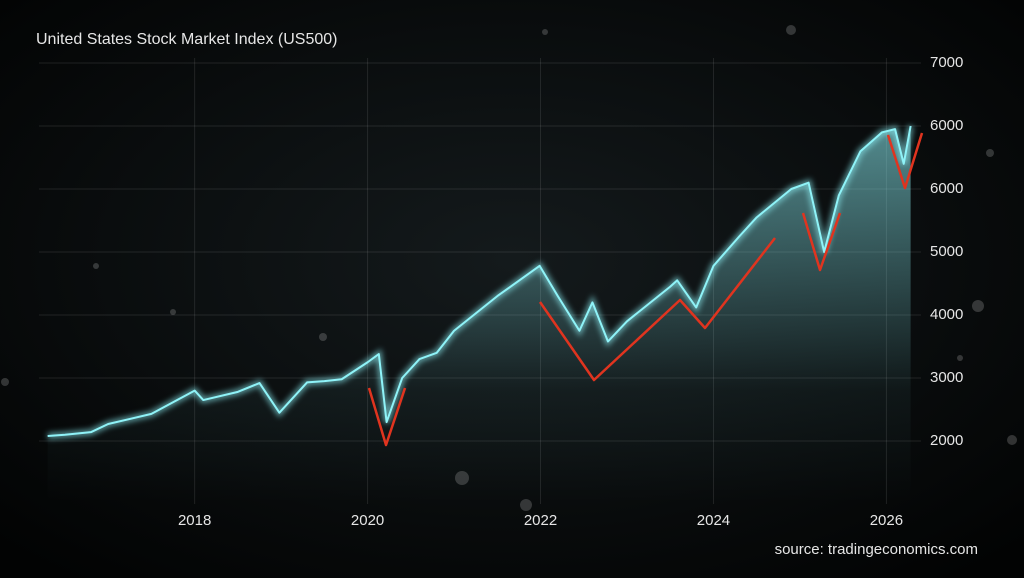 The width and height of the screenshot is (1024, 578). Describe the element at coordinates (194, 520) in the screenshot. I see `x-tick-label: 2018` at that location.